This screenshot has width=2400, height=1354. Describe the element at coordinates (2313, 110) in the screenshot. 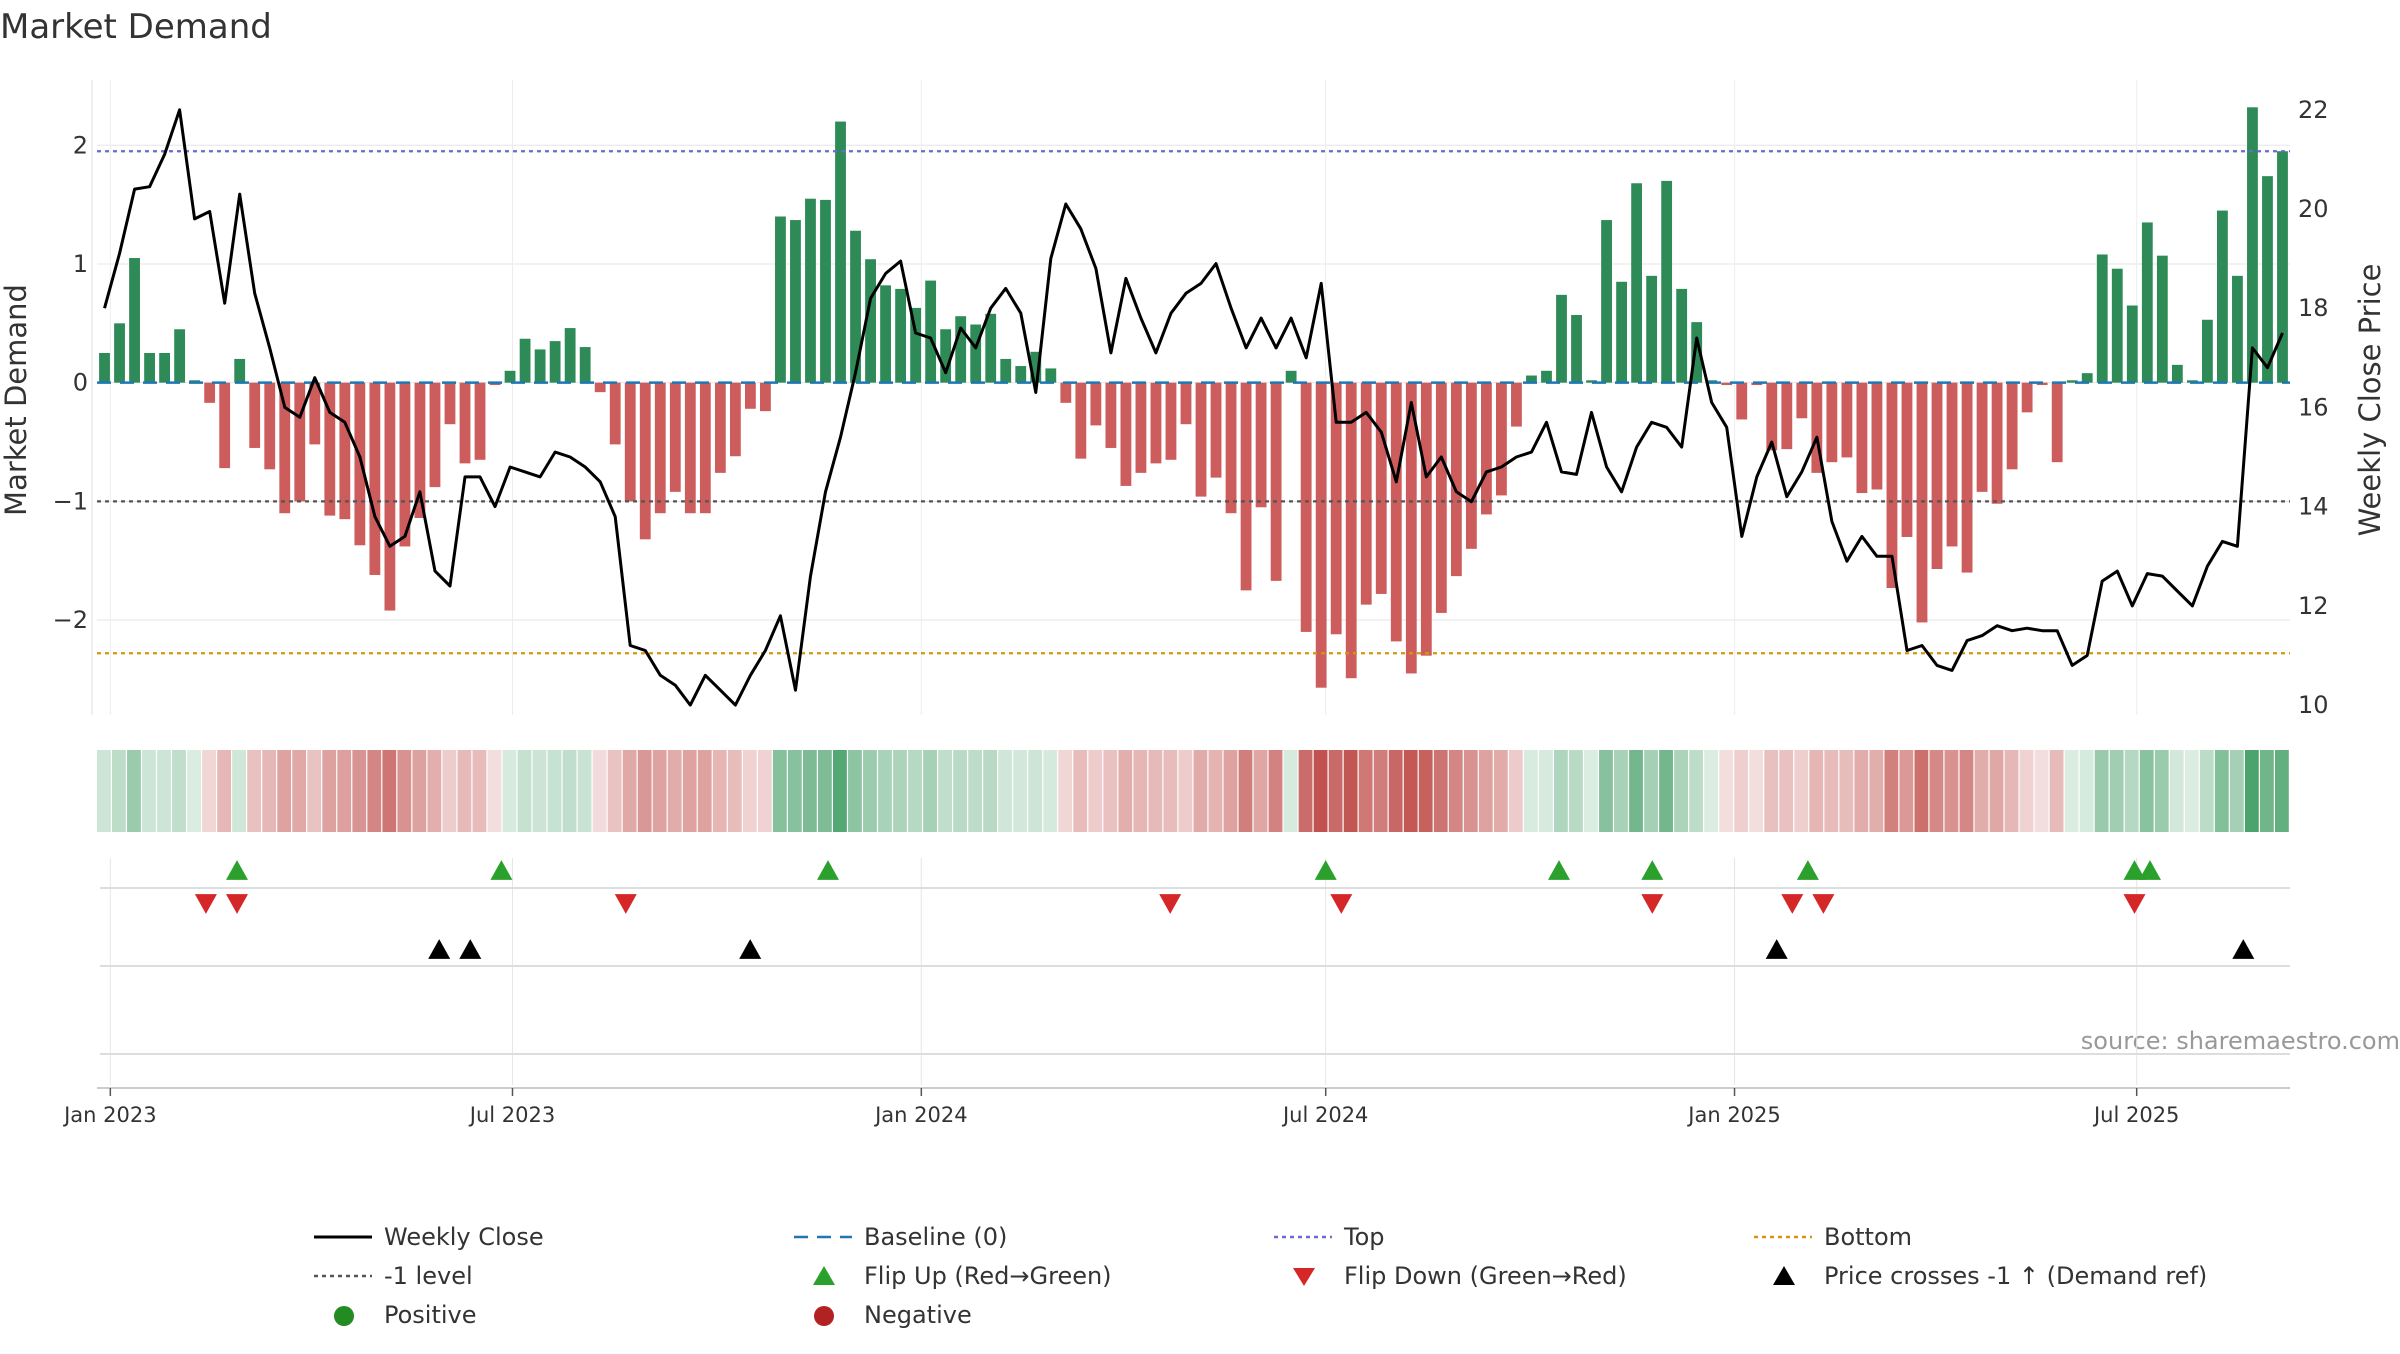

I see `right-tick-label: 22` at that location.